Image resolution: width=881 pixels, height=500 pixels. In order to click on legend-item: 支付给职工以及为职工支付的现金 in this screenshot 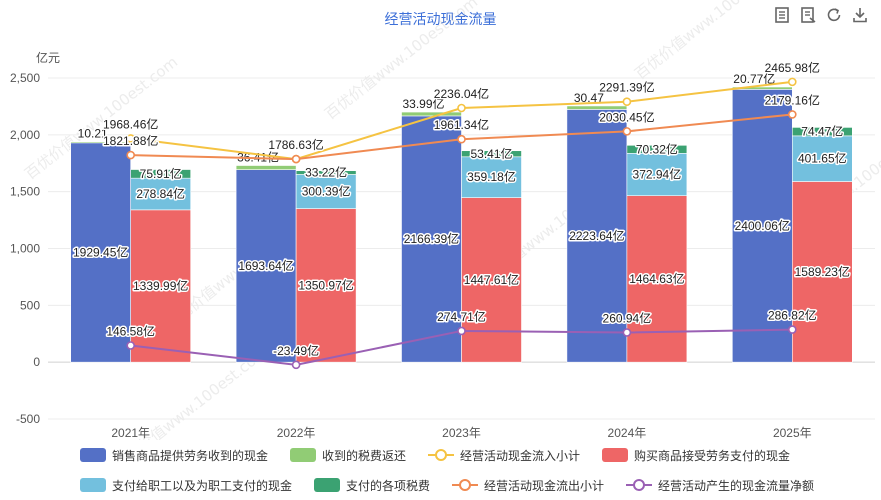, I will do `click(186, 485)`.